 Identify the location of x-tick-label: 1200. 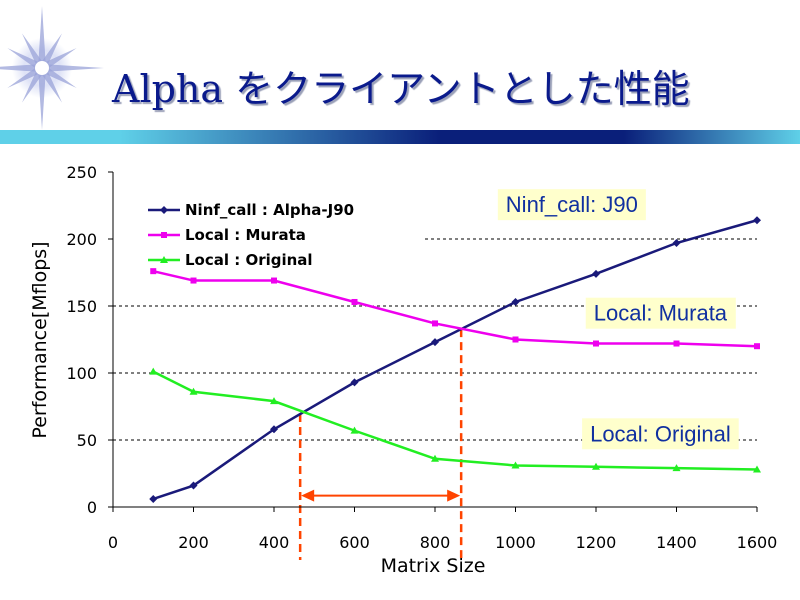
(596, 542).